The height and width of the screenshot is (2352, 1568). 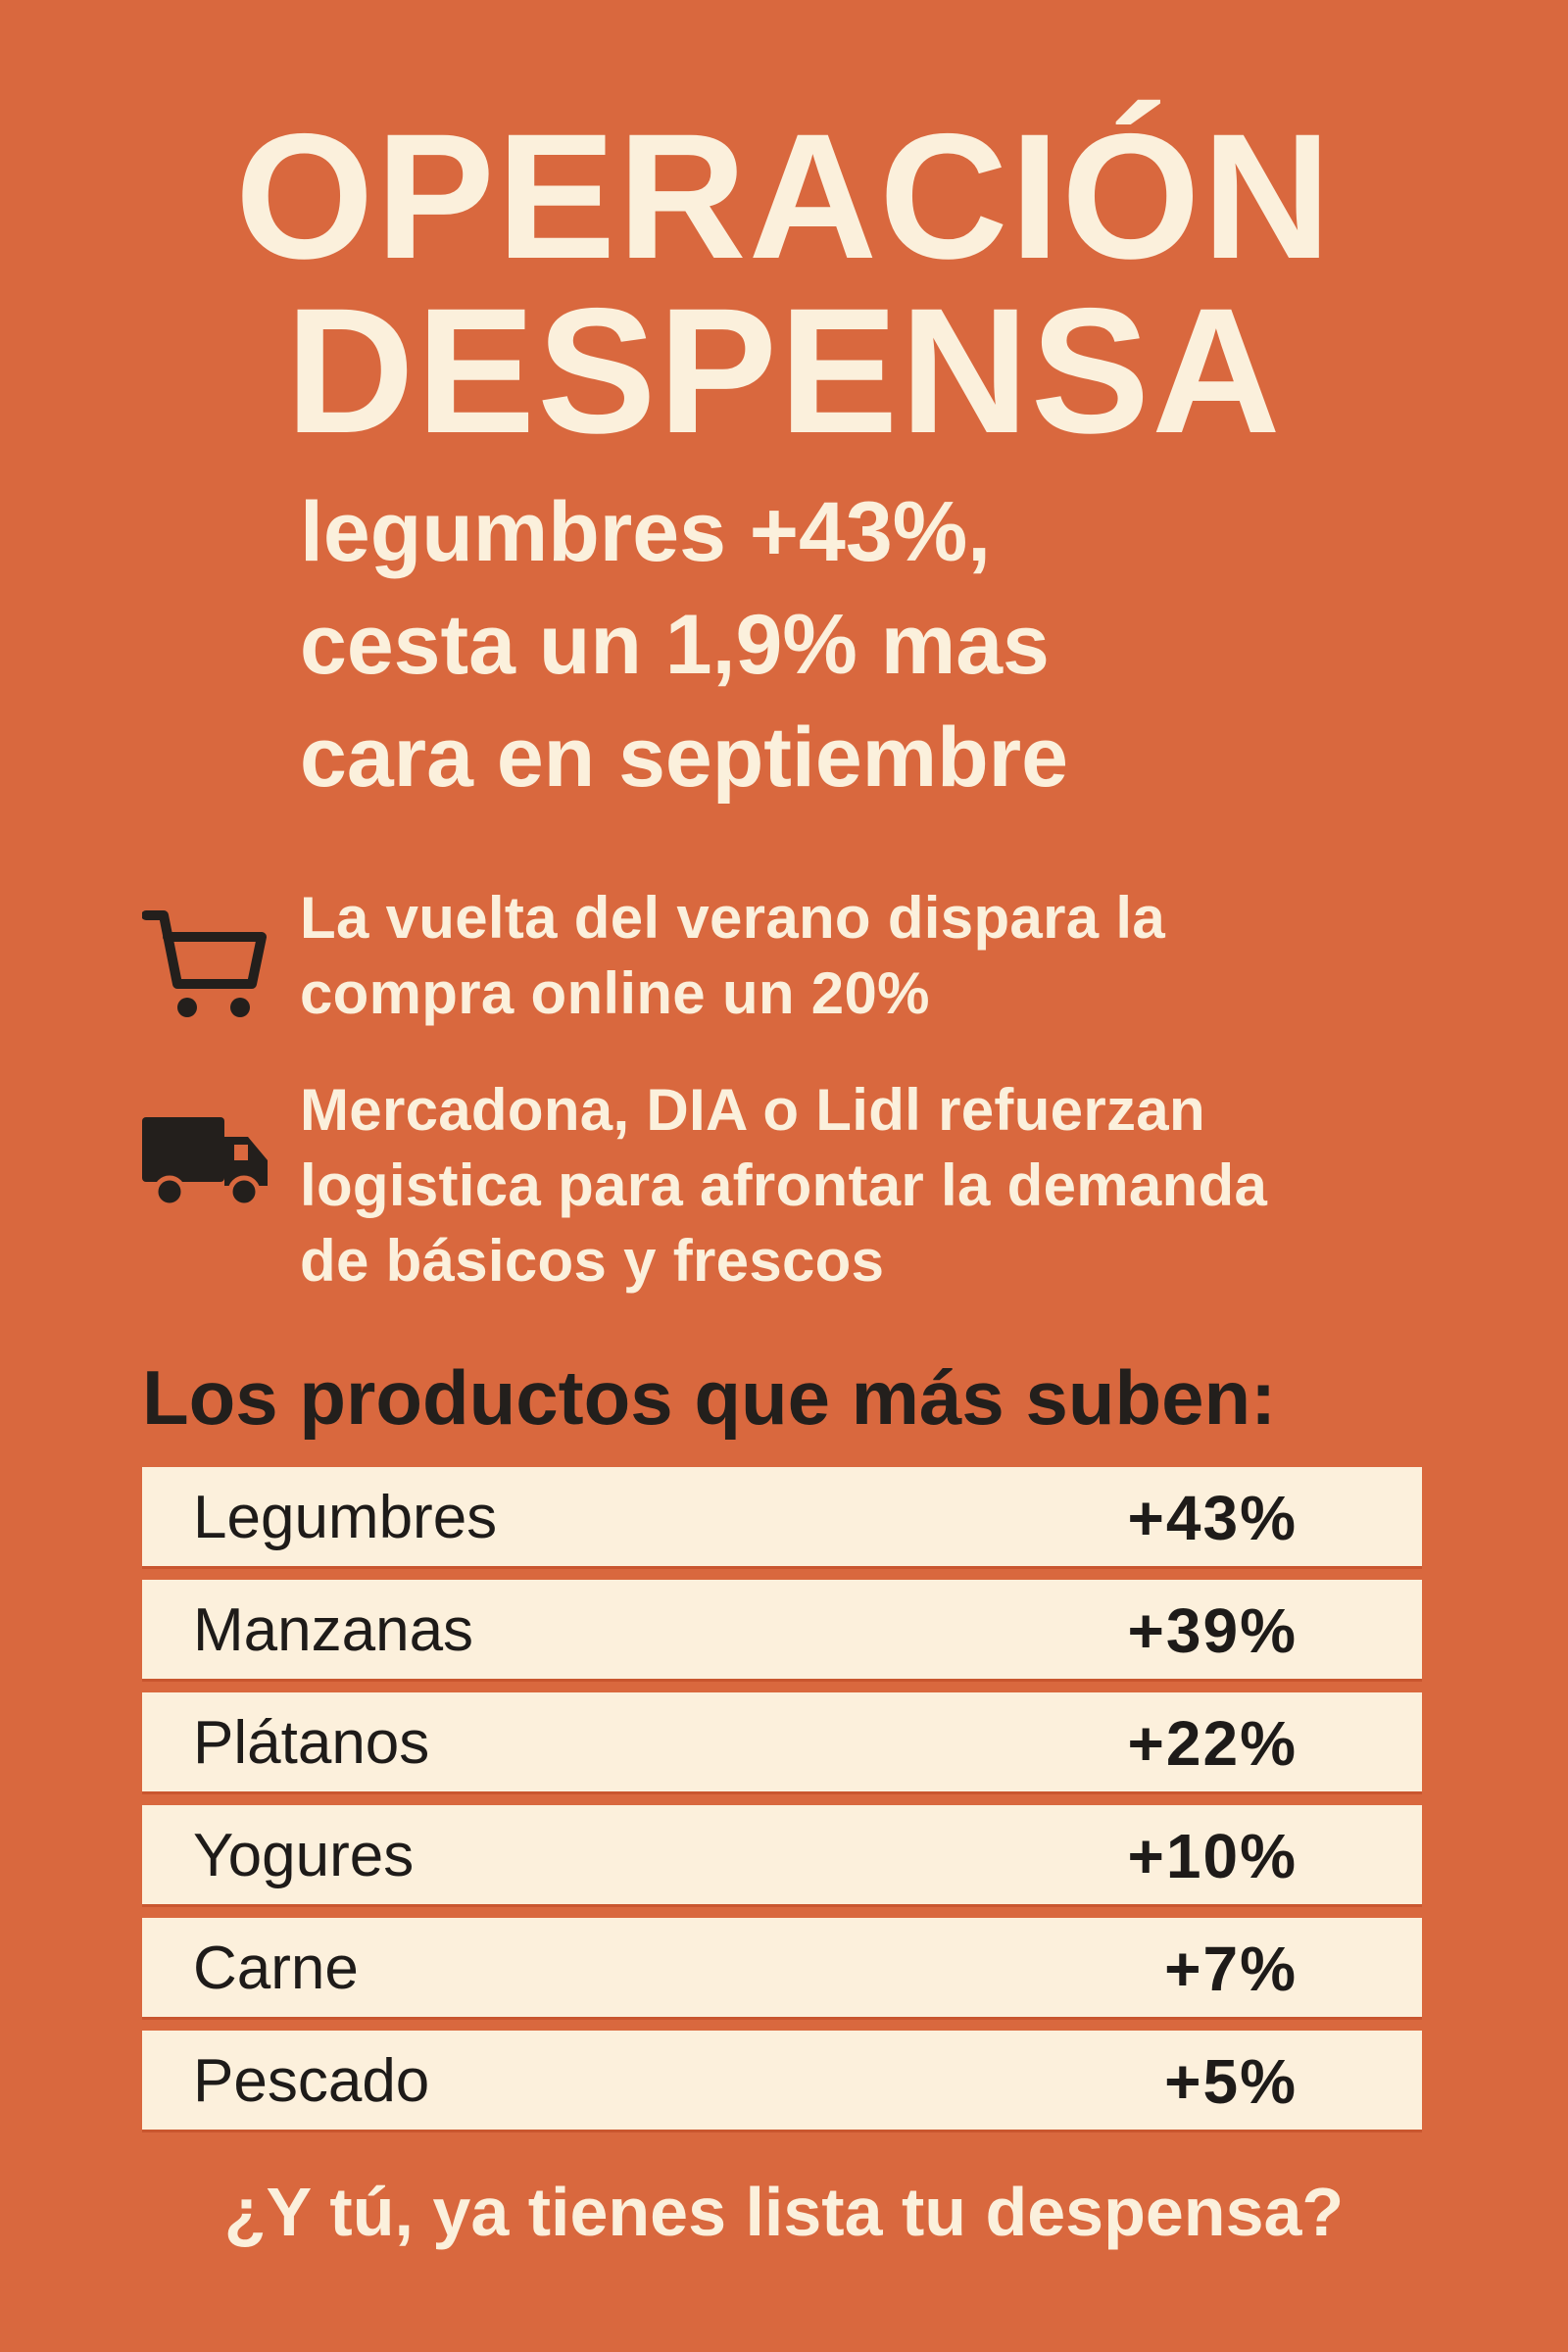 I want to click on bullet-line: de básicos y frescos, so click(x=592, y=1261).